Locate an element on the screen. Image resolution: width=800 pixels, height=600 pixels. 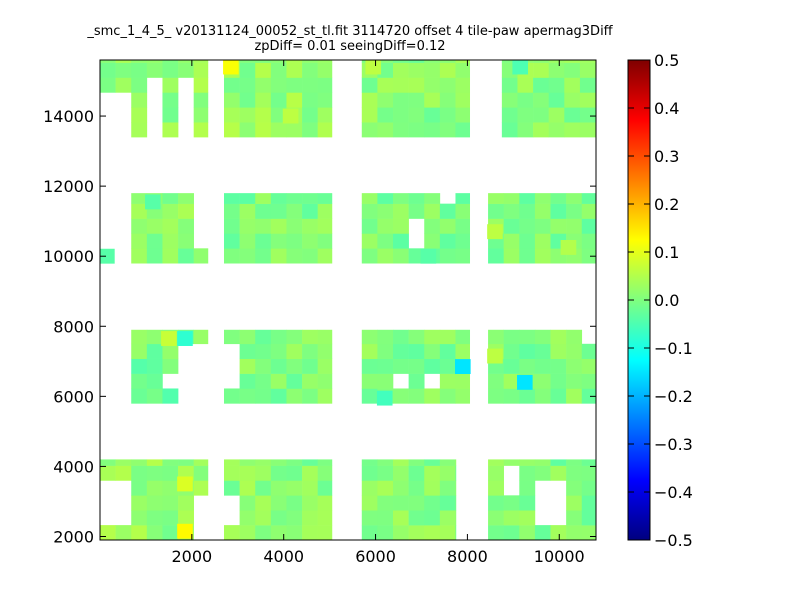
colorbar-tick-label: 0.3 is located at coordinates (666, 156).